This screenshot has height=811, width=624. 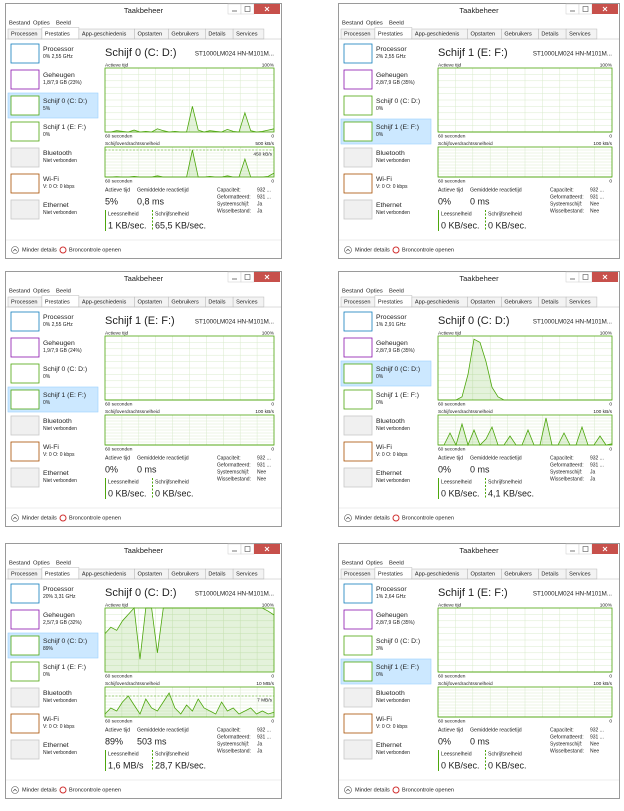 I want to click on menu-item: Opties, so click(x=374, y=24).